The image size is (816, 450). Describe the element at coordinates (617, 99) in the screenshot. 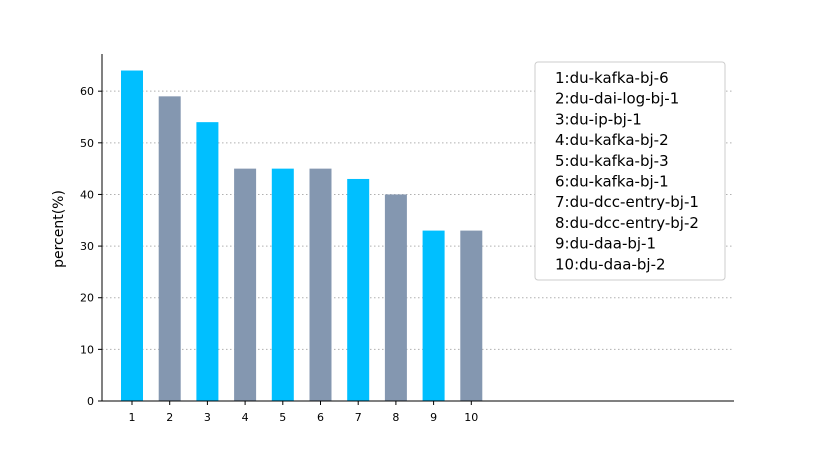

I see `legend-entry: 2:du-dai-log-bj-1` at that location.